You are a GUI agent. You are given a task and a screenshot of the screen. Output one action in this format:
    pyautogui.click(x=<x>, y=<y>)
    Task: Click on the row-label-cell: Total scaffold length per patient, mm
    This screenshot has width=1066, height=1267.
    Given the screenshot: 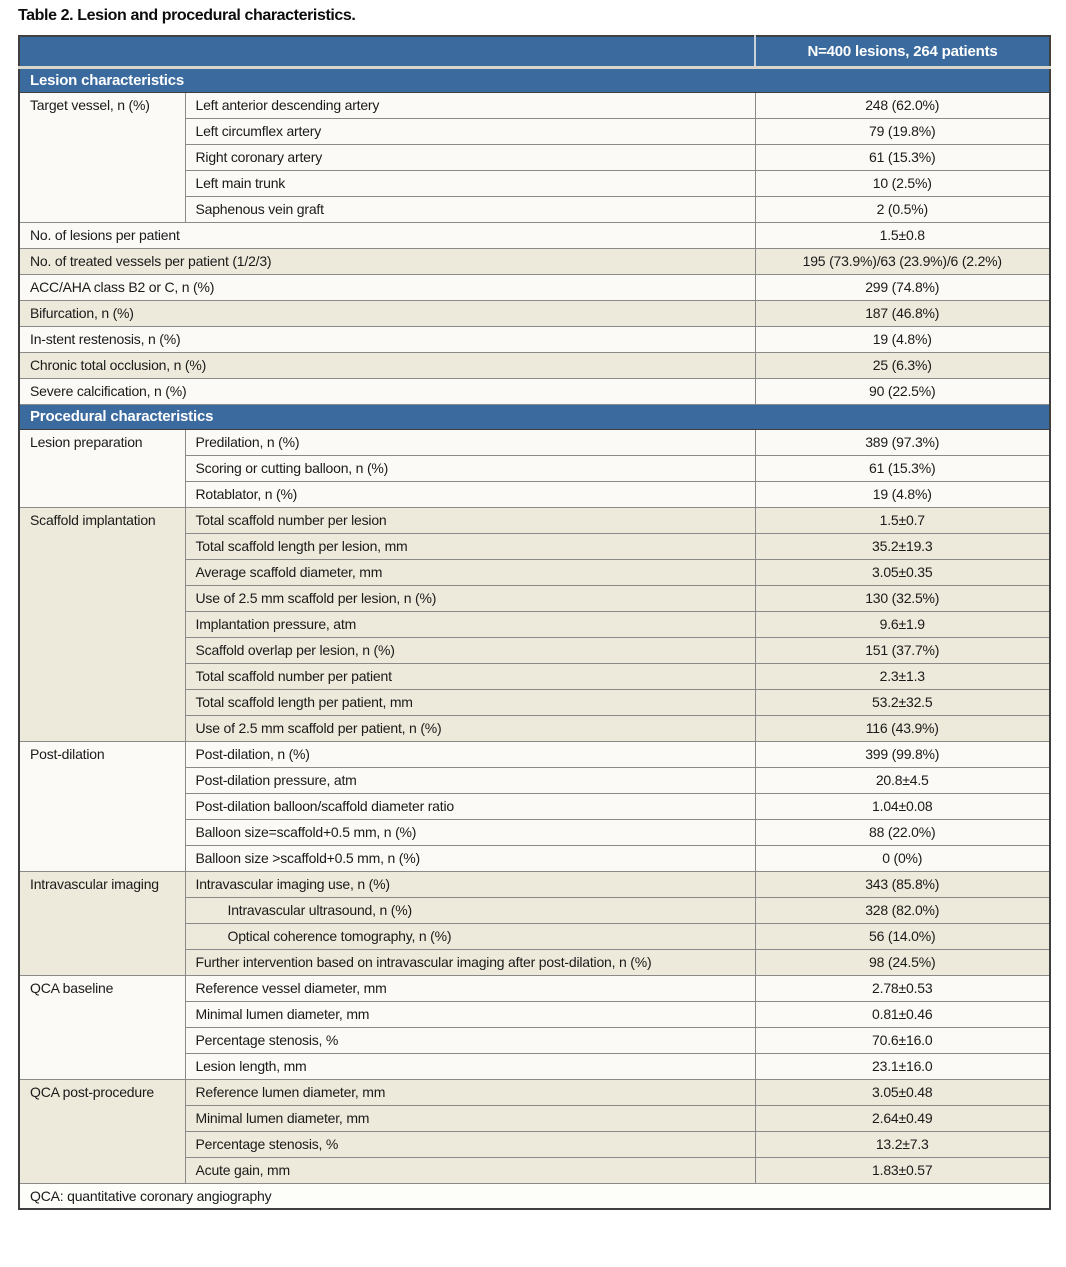 What is the action you would take?
    pyautogui.click(x=470, y=702)
    